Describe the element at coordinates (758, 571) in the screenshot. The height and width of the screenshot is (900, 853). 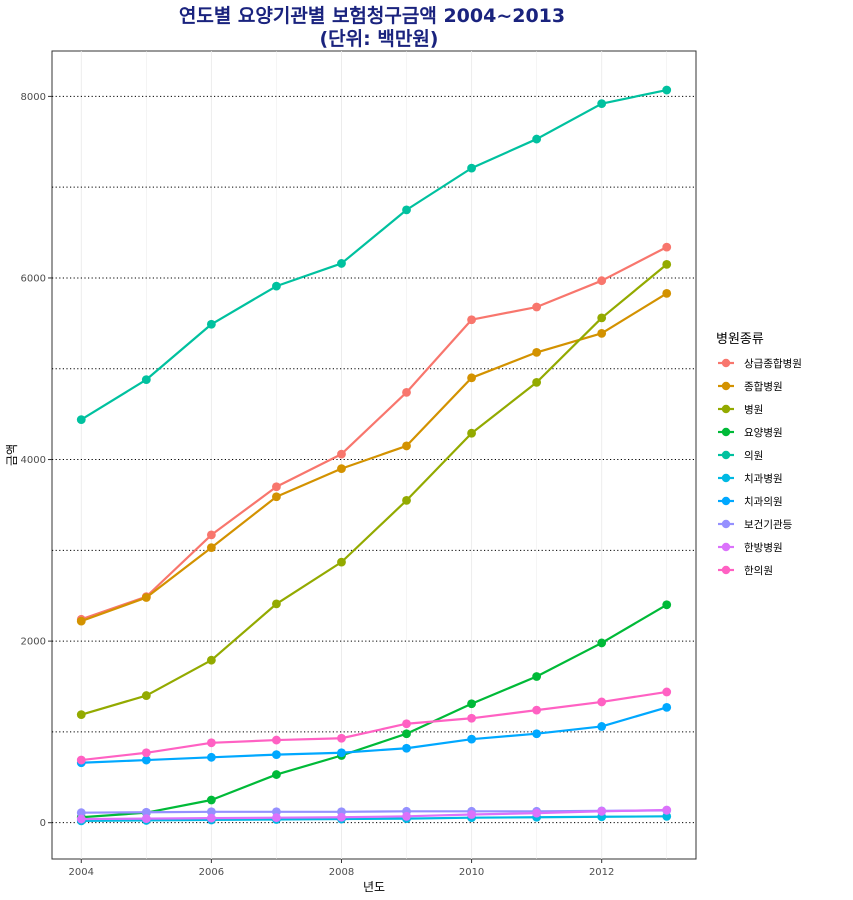
I see `legend-label: 한의원` at that location.